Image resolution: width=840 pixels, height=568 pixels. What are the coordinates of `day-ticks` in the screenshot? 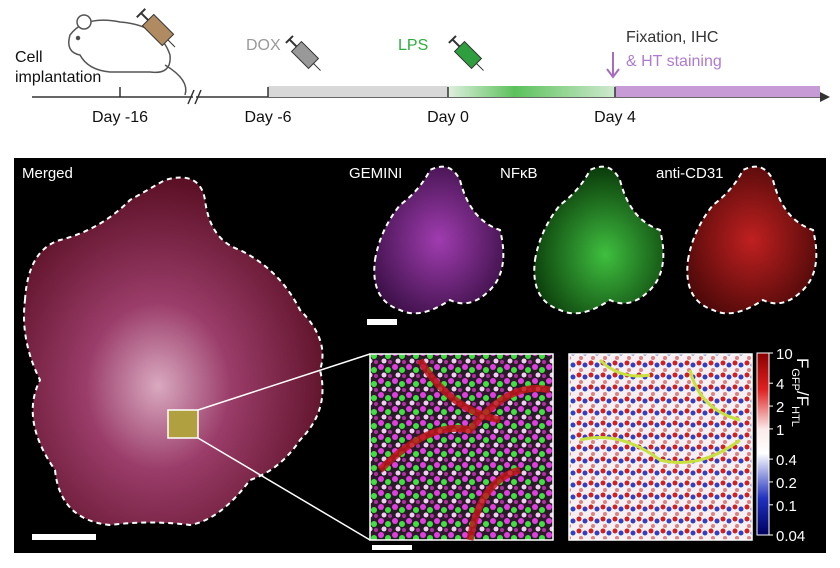 It's located at (367, 92).